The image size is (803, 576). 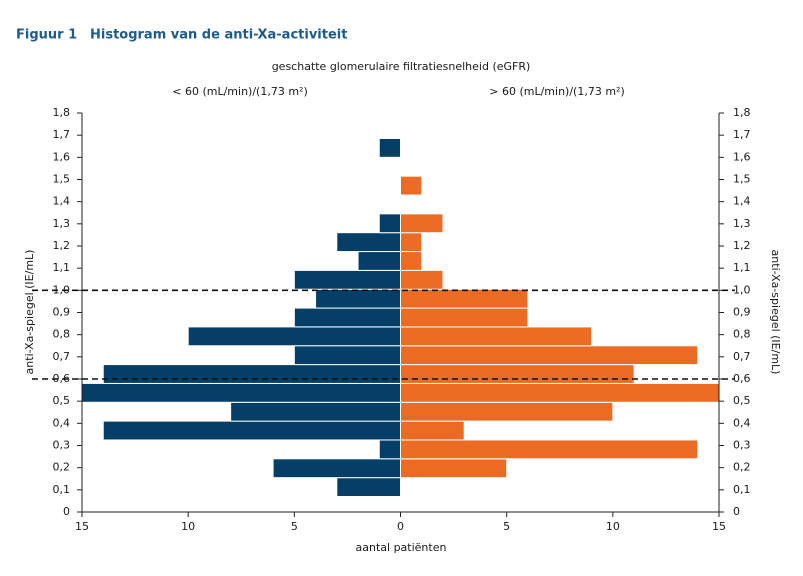 What do you see at coordinates (400, 526) in the screenshot?
I see `x-tick-label: 0` at bounding box center [400, 526].